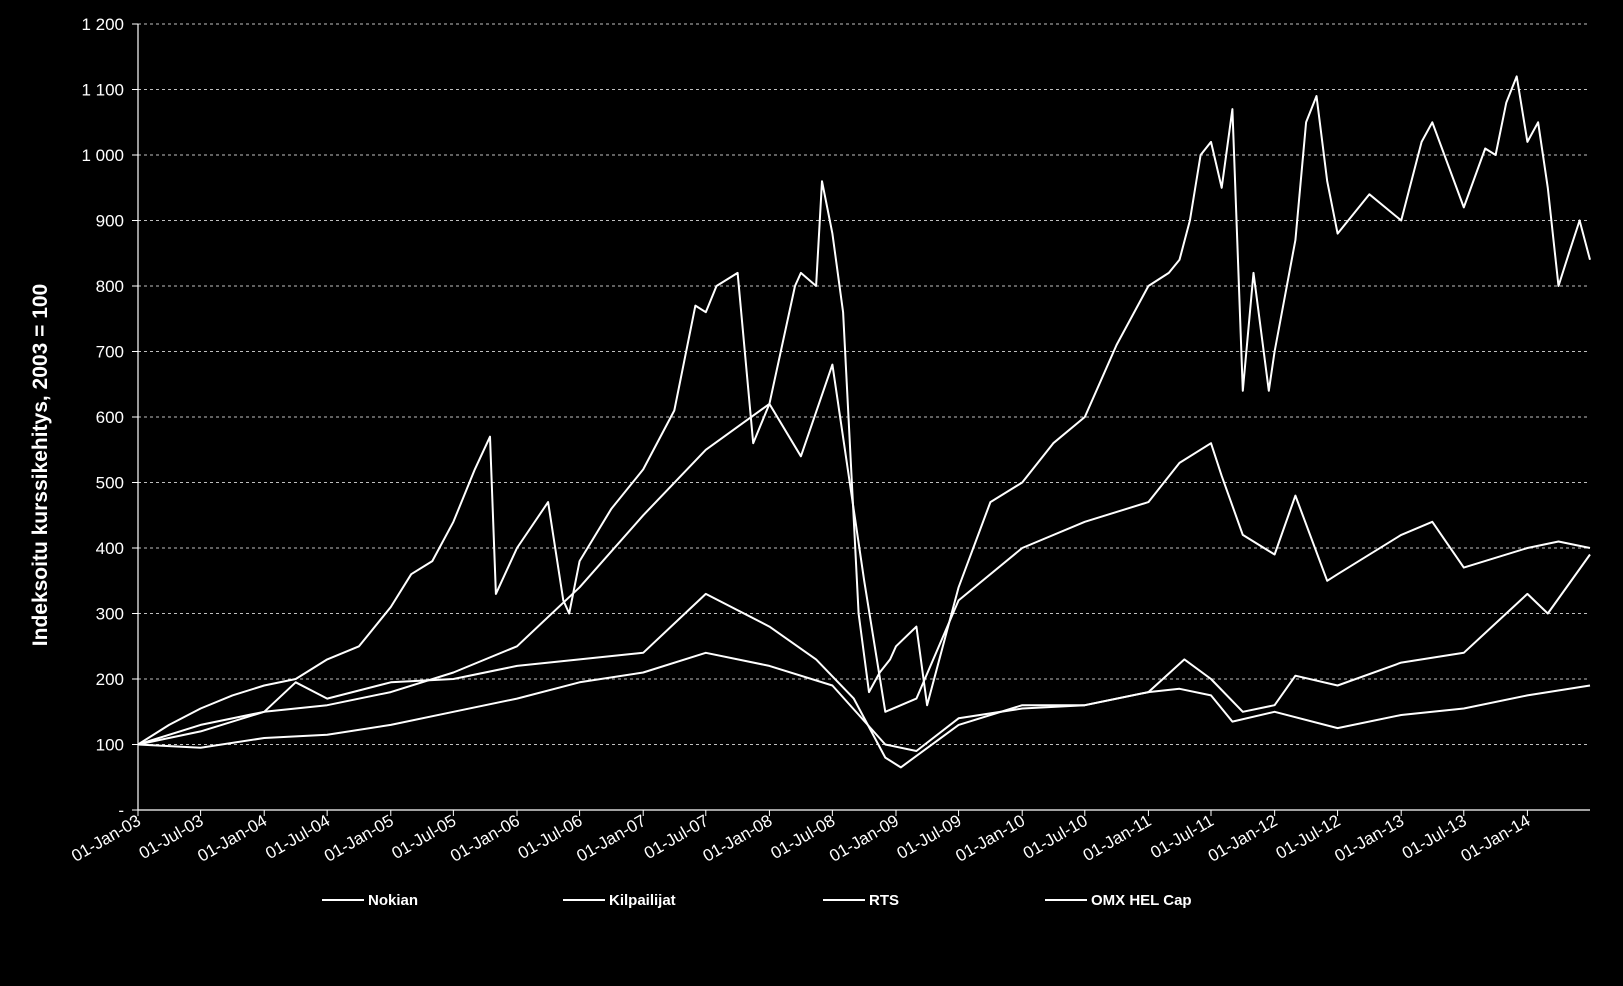  What do you see at coordinates (297, 837) in the screenshot?
I see `x-tick-label: 01-Jul-04` at bounding box center [297, 837].